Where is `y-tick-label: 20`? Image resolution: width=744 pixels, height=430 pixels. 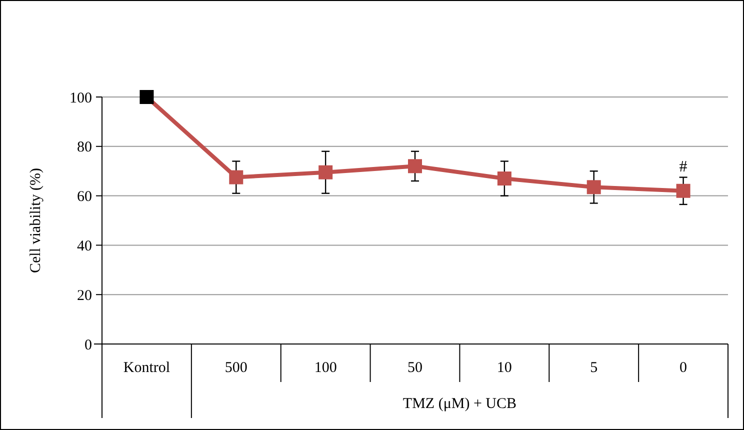
y-tick-label: 20 is located at coordinates (84, 296).